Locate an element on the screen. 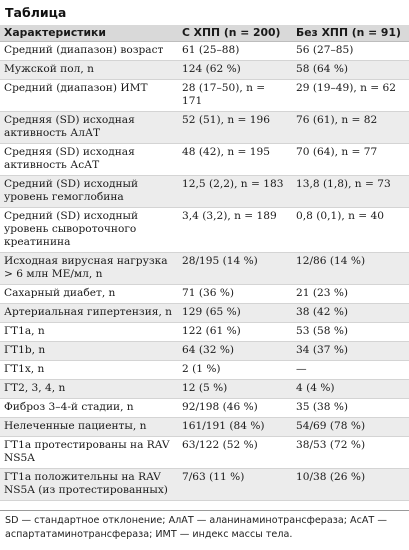 The image size is (409, 550). cell-with-cpp: 129 (65 %) is located at coordinates (235, 313).